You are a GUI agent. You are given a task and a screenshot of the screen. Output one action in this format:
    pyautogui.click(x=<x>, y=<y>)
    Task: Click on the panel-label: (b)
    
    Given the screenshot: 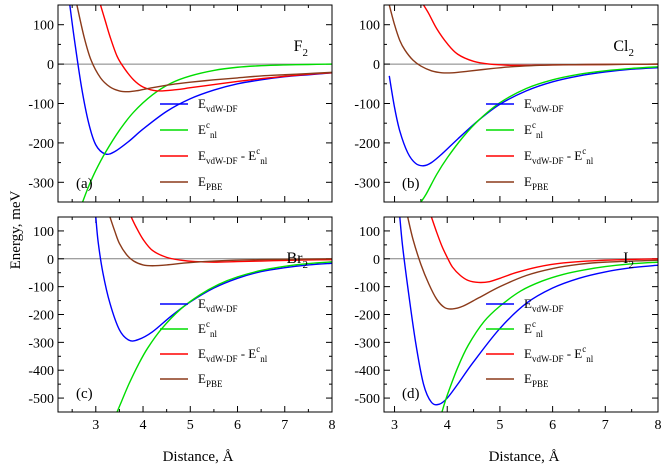 What is the action you would take?
    pyautogui.click(x=411, y=184)
    